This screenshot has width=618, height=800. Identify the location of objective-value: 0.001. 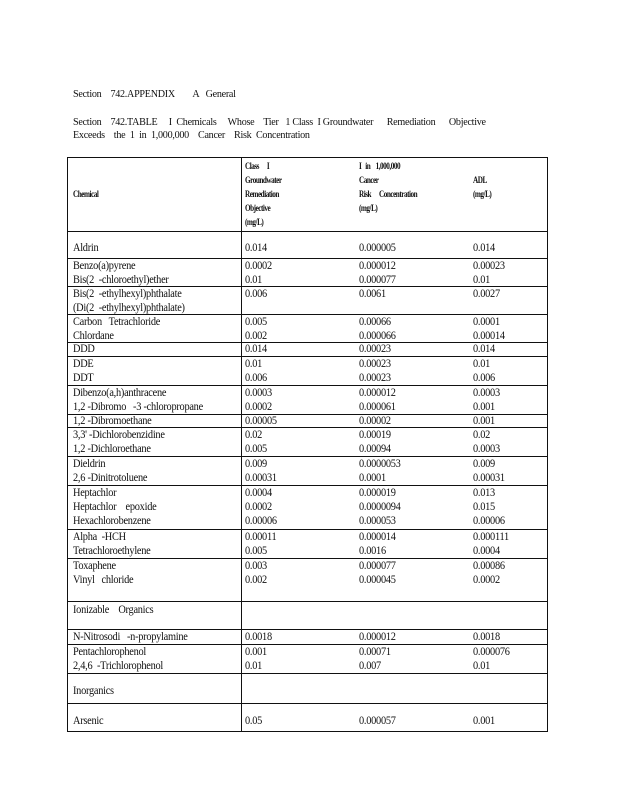
(256, 652).